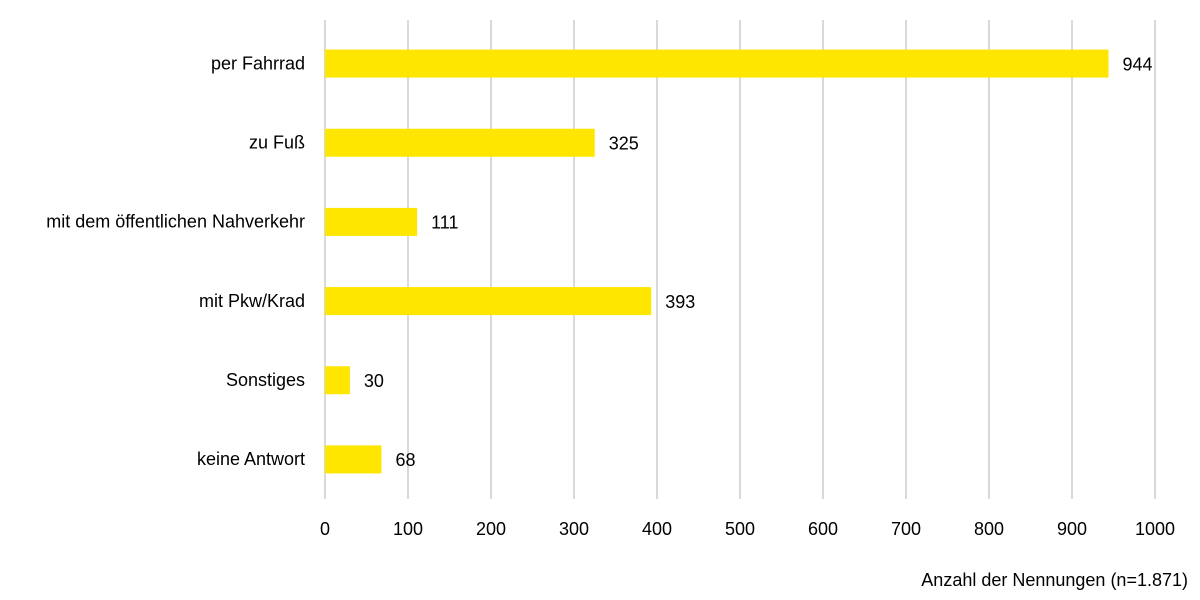 The height and width of the screenshot is (600, 1200). What do you see at coordinates (277, 143) in the screenshot?
I see `y-tick-label: zu Fuß` at bounding box center [277, 143].